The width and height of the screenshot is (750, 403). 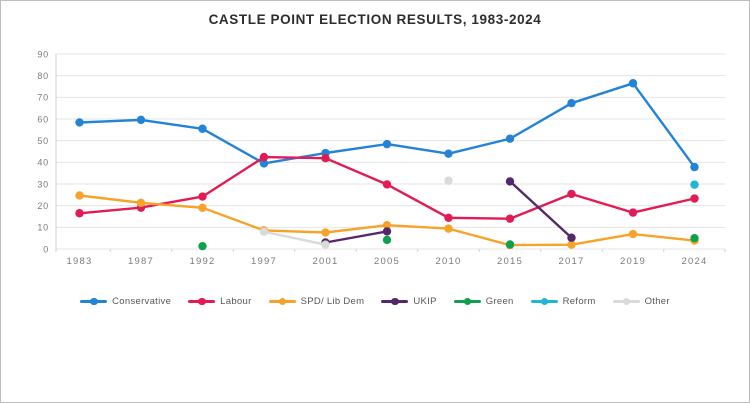 What do you see at coordinates (43, 163) in the screenshot?
I see `y-axis-tick-label: 40` at bounding box center [43, 163].